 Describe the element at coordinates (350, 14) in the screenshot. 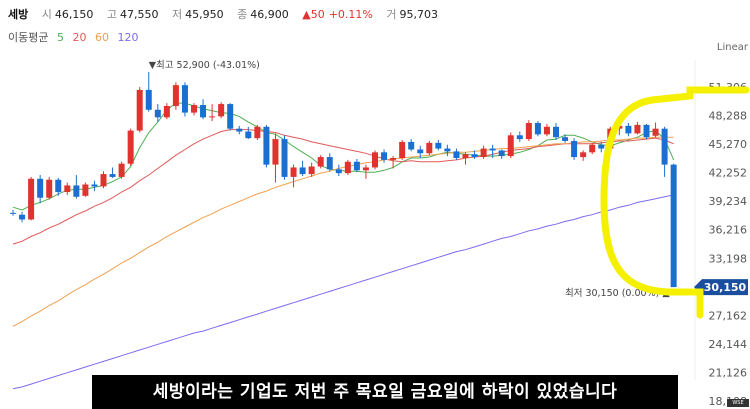

I see `change-percent: +0.11%` at that location.